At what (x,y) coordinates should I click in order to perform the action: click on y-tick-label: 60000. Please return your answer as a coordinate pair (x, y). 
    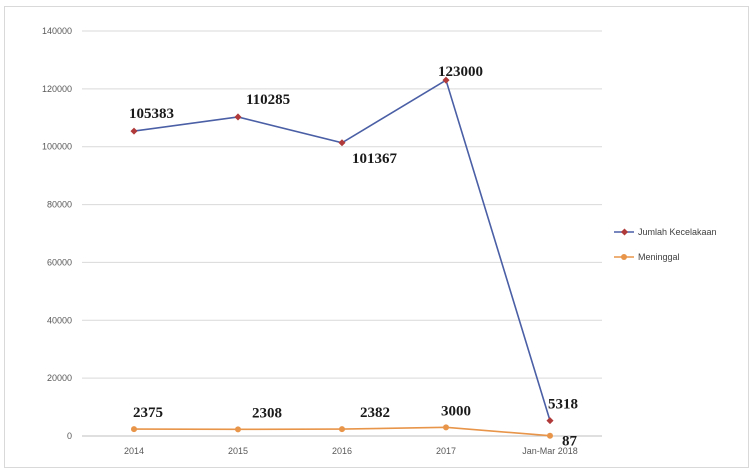
    Looking at the image, I should click on (59, 262).